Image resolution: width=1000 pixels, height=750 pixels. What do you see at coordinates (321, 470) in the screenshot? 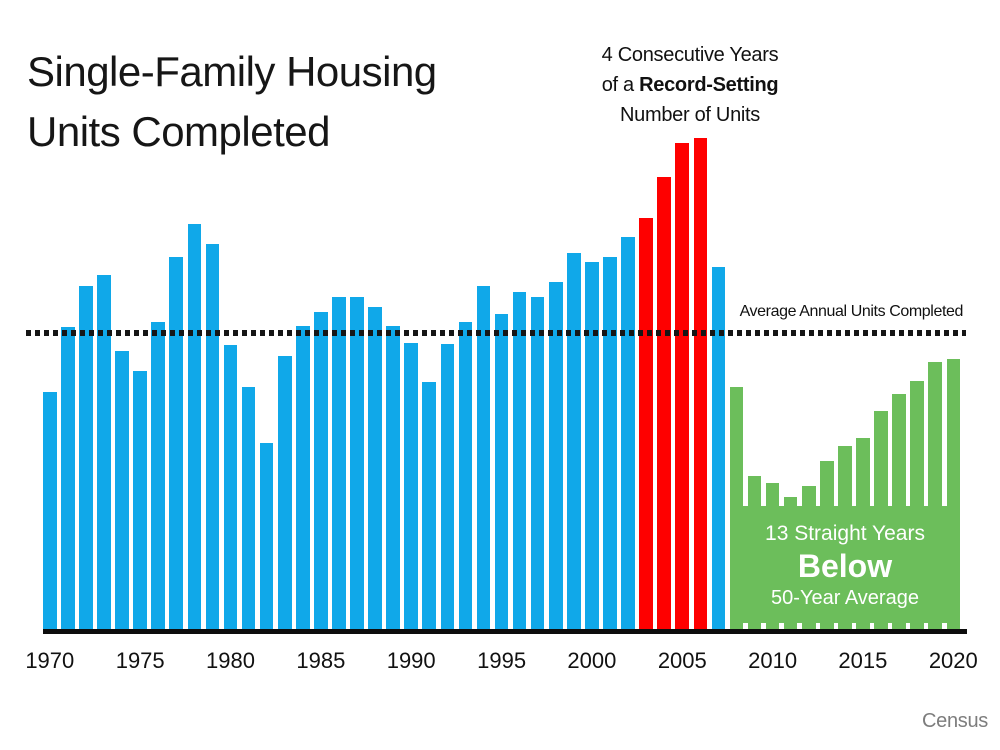
I see `bar-1985` at bounding box center [321, 470].